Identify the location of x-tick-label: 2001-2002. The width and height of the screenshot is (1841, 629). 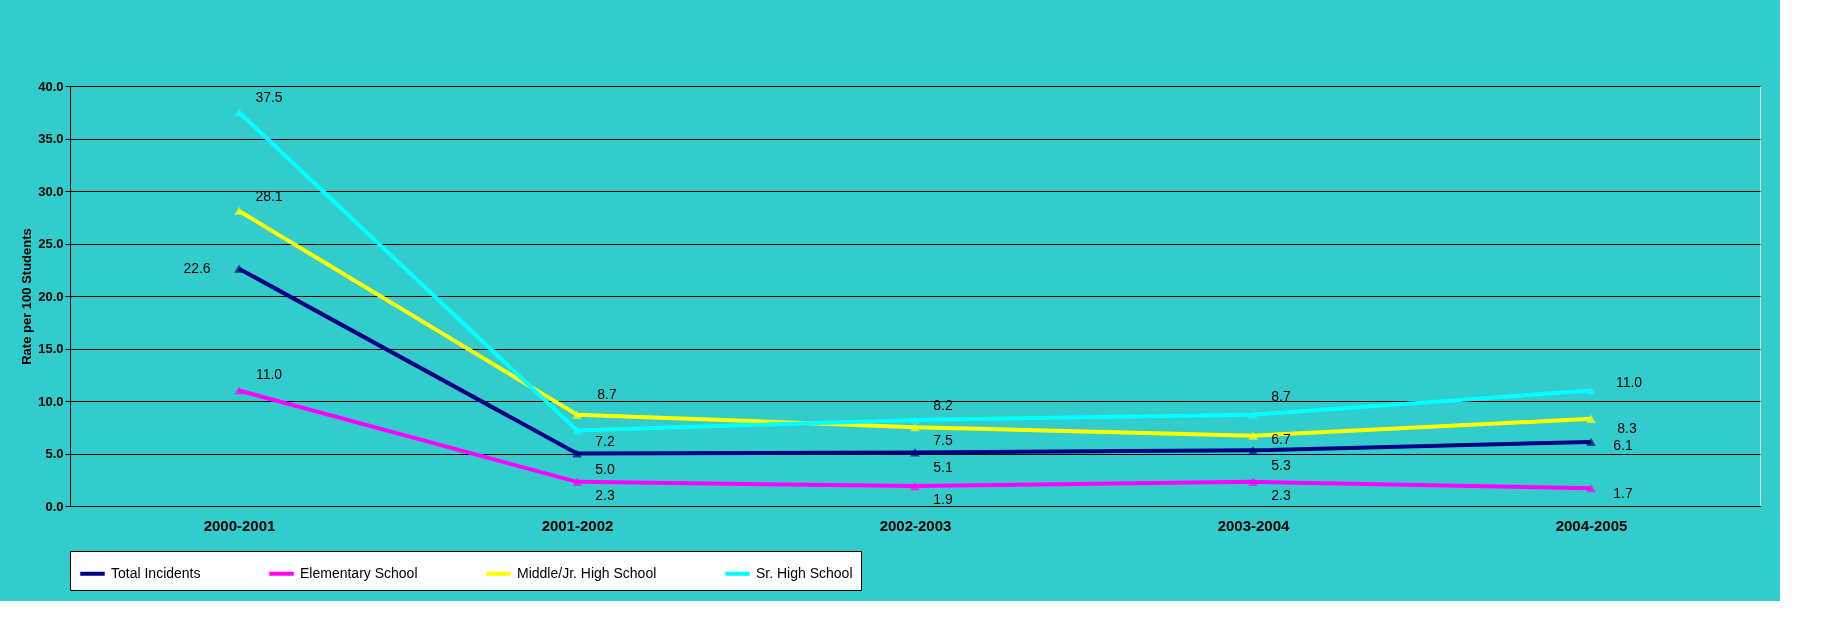
(577, 525).